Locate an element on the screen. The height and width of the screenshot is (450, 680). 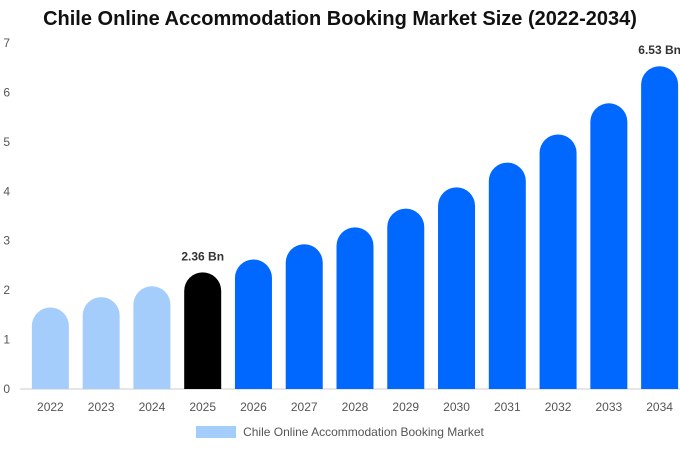
x-tick-label: 2028 is located at coordinates (355, 407).